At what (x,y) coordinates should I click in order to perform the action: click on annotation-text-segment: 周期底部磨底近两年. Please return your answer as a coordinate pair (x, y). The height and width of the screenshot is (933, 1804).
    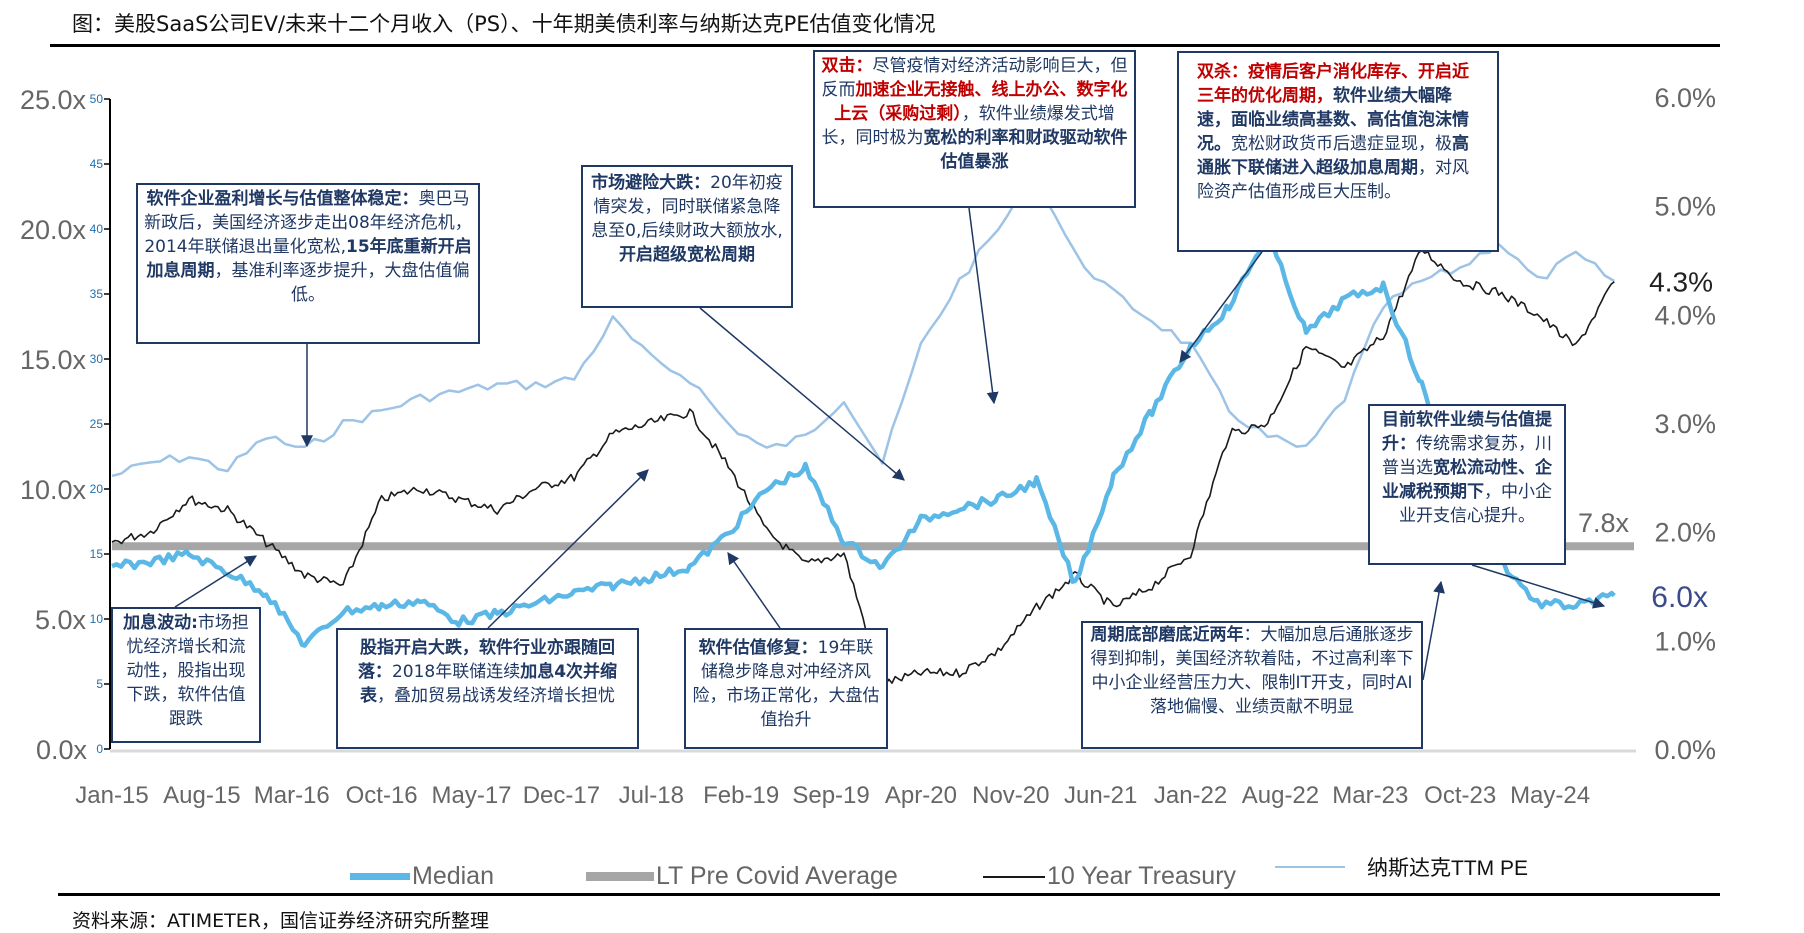
    Looking at the image, I should click on (1167, 635).